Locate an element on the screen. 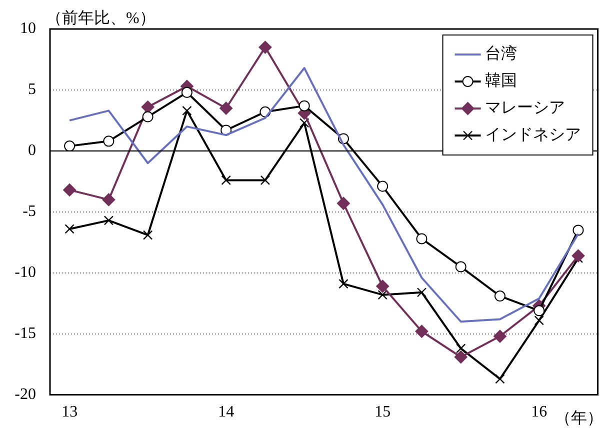 This screenshot has height=430, width=605. legend-label: インドネシア is located at coordinates (532, 135).